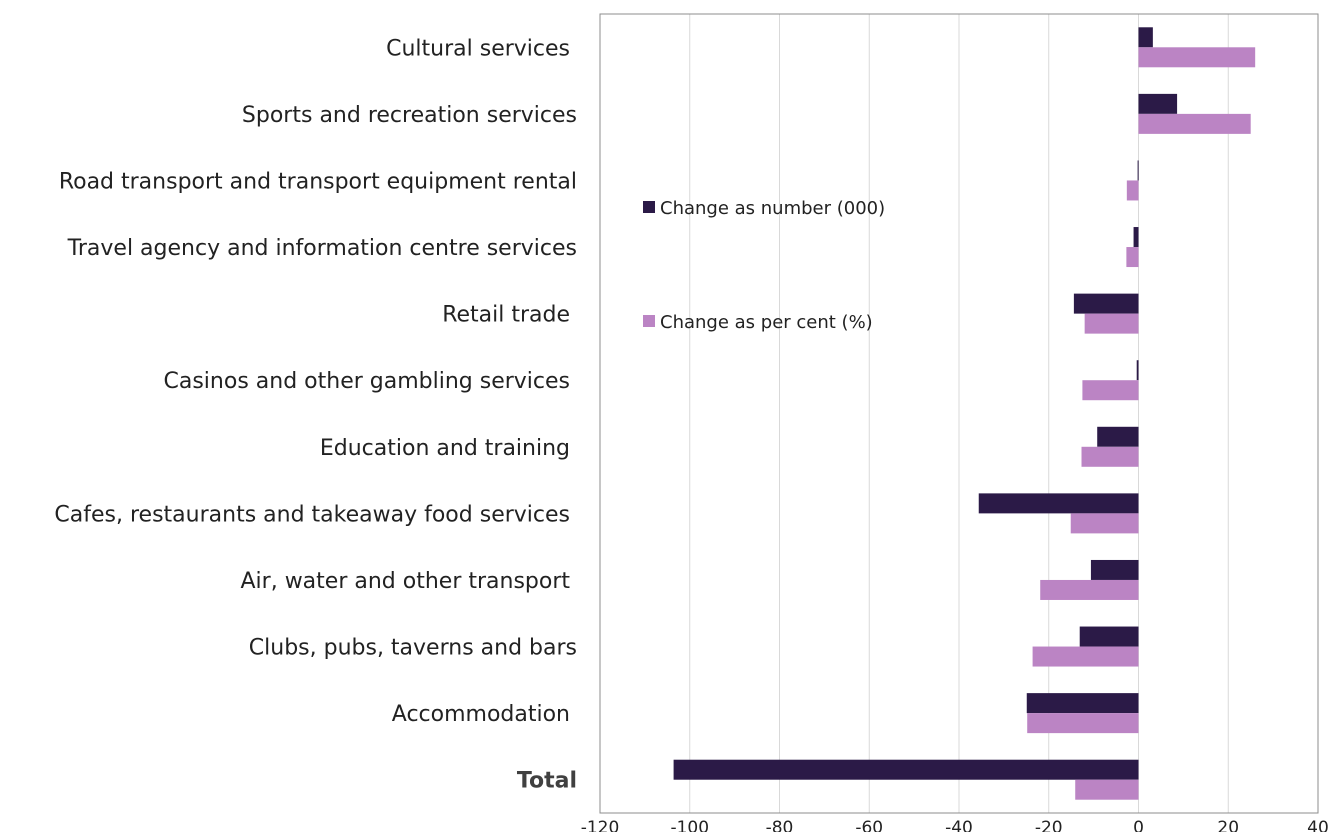 The image size is (1331, 832). Describe the element at coordinates (448, 448) in the screenshot. I see `category-label: Education and training` at that location.